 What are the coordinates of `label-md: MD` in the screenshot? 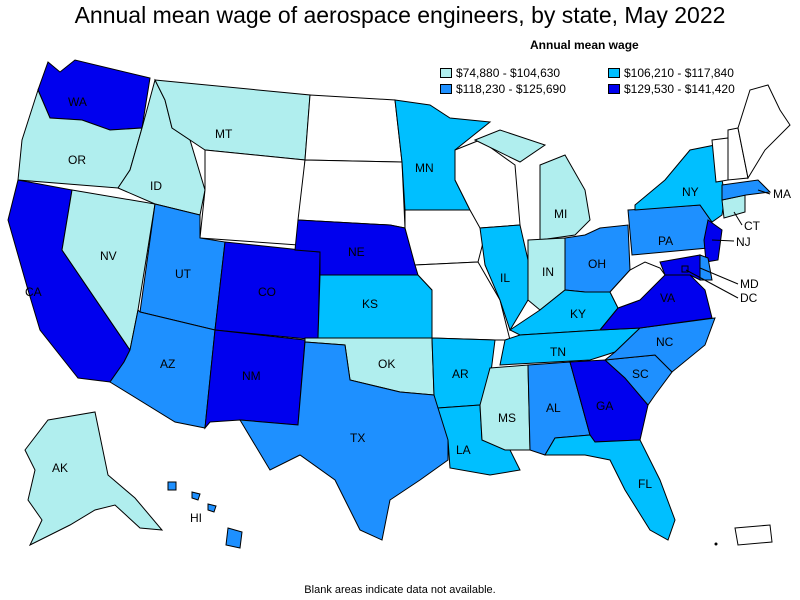 It's located at (749, 284).